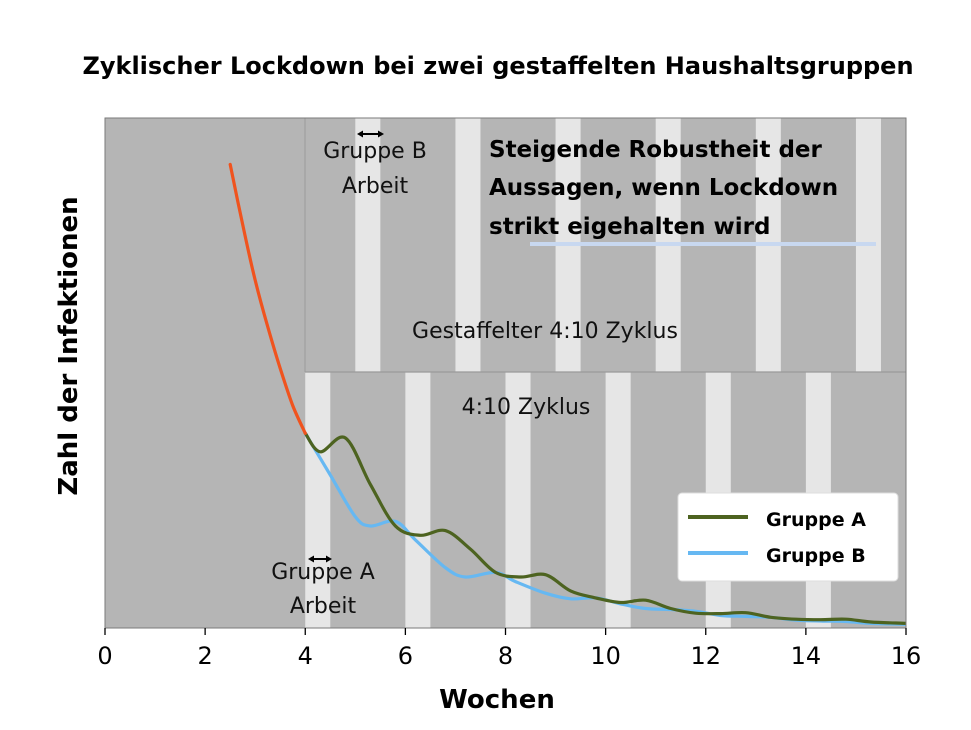 This screenshot has height=730, width=971. What do you see at coordinates (305, 656) in the screenshot?
I see `x-tick-label-2: 4` at bounding box center [305, 656].